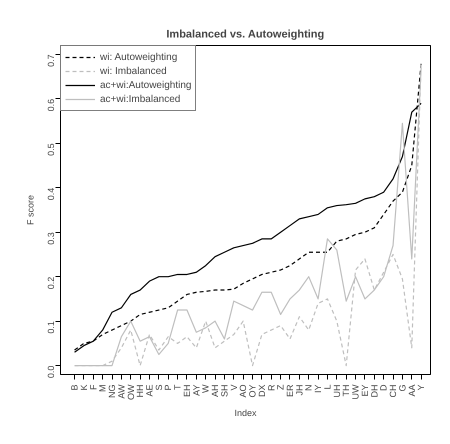 Image resolution: width=450 pixels, height=444 pixels. Describe the element at coordinates (51, 238) in the screenshot. I see `y-tick-label: 0.3` at that location.